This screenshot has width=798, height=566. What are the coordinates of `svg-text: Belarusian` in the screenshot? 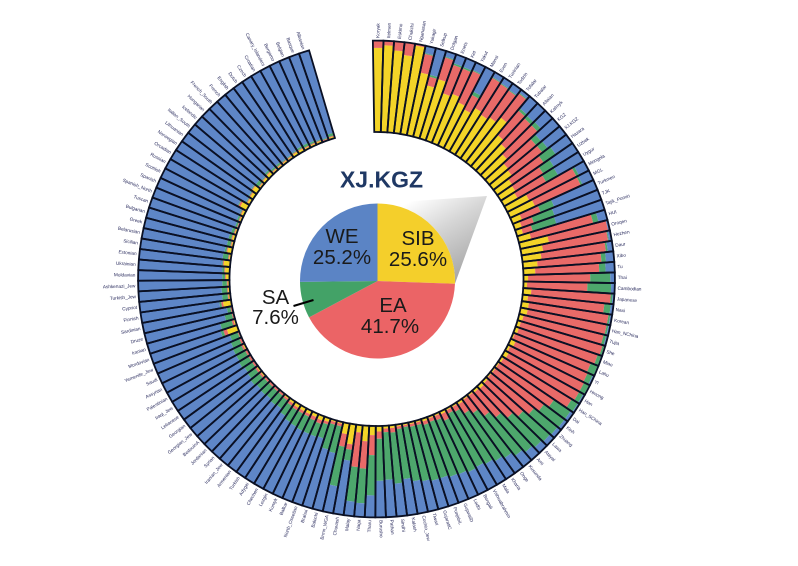 It's located at (129, 230).